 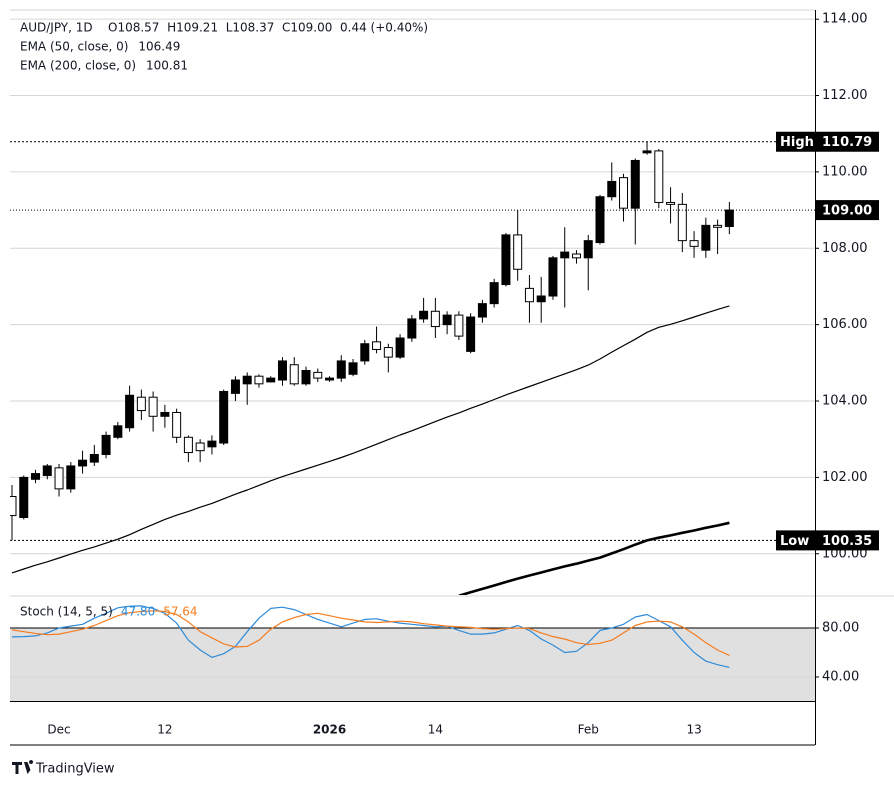 I want to click on x-tick-label: Dec, so click(x=58, y=730).